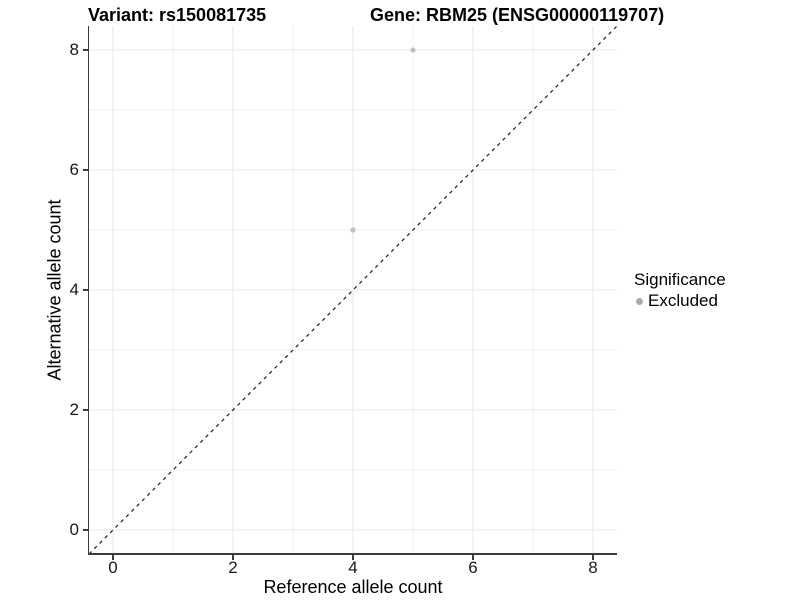 This screenshot has height=600, width=800. I want to click on x-tick-label: 0, so click(113, 567).